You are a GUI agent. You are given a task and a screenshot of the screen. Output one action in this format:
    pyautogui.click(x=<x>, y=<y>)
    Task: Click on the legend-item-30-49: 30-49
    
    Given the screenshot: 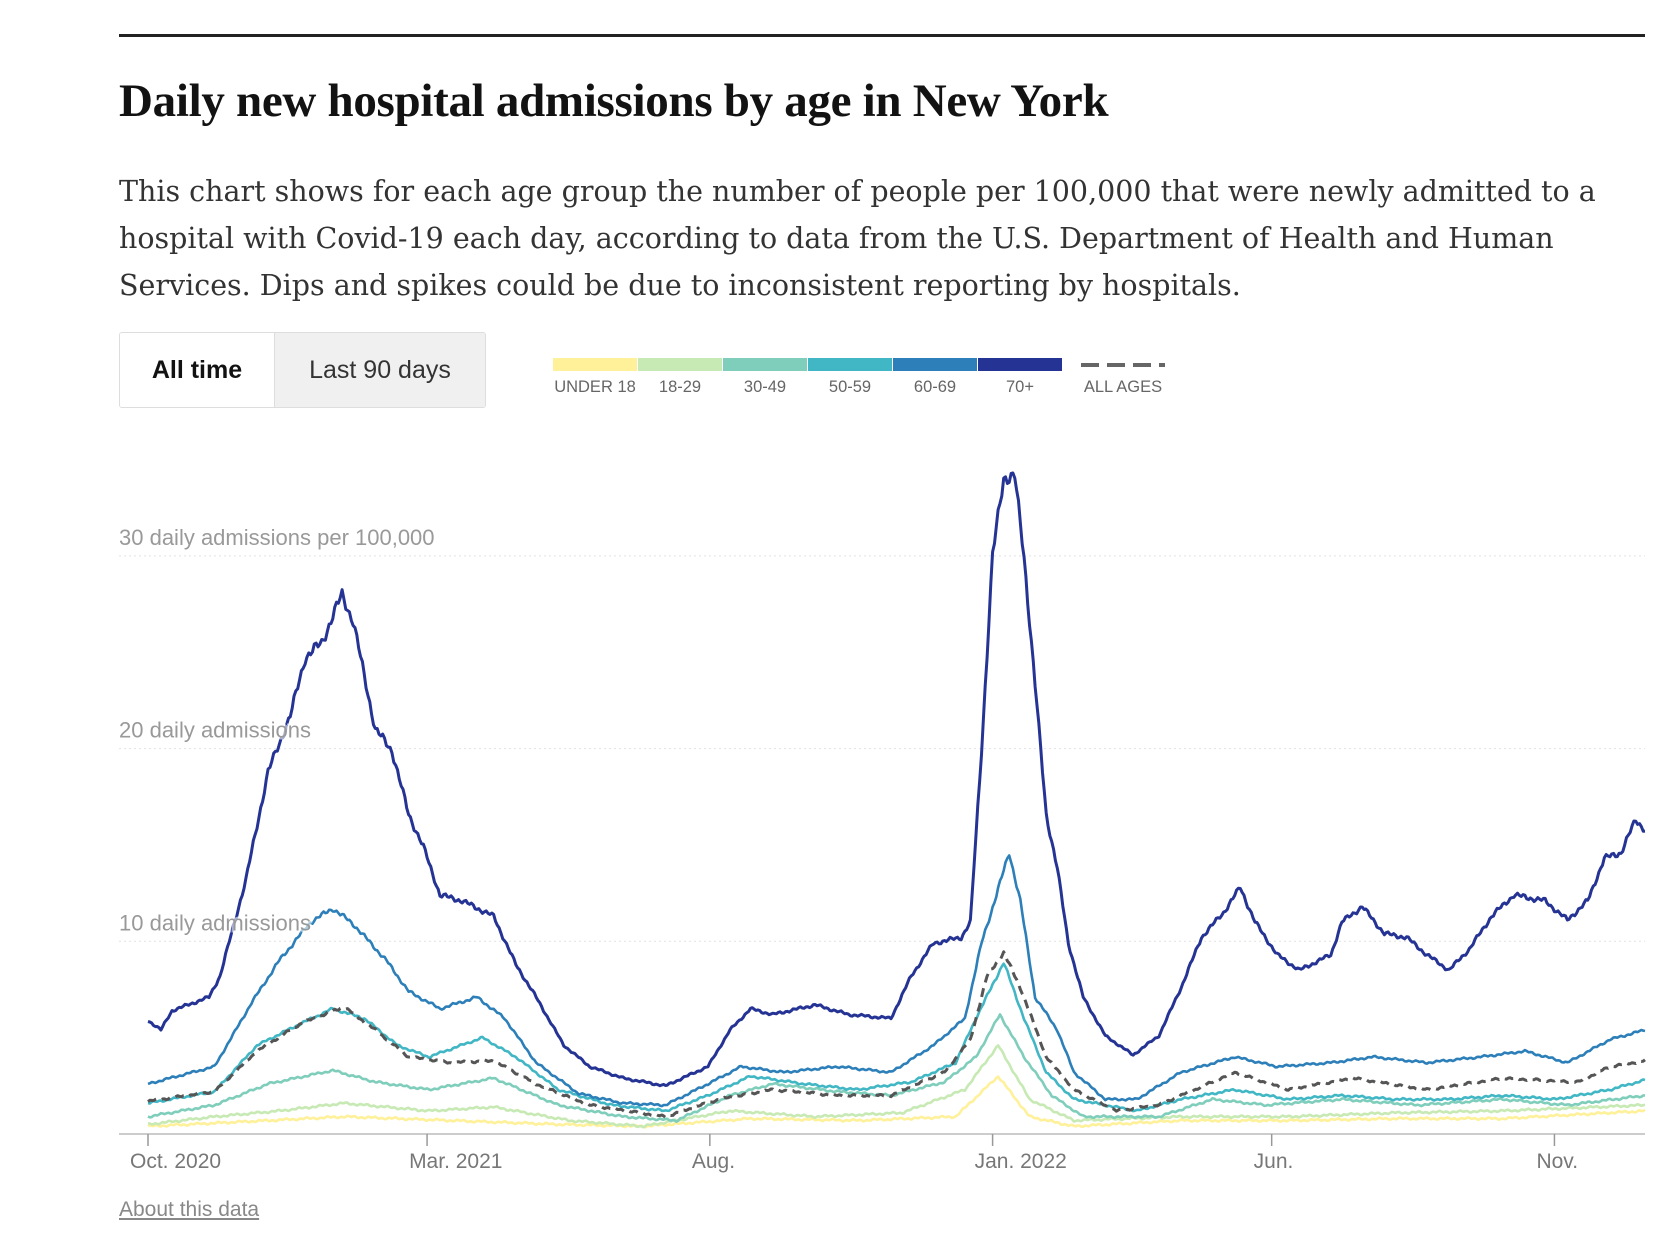 What is the action you would take?
    pyautogui.click(x=765, y=377)
    